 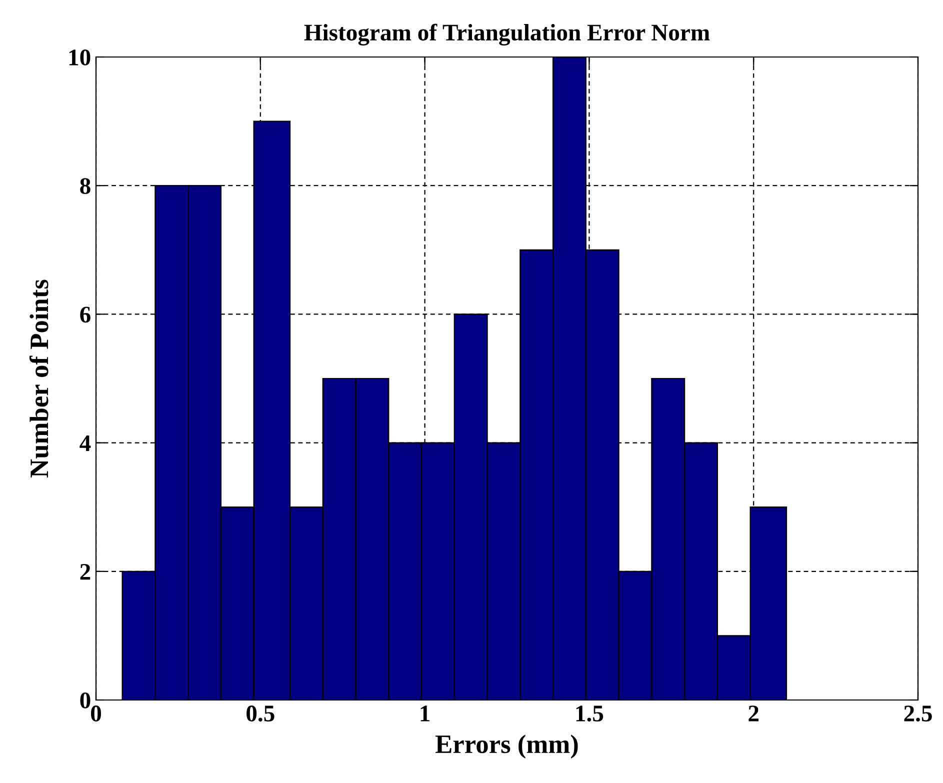 I want to click on x-tick-label: 0.5, so click(x=260, y=714).